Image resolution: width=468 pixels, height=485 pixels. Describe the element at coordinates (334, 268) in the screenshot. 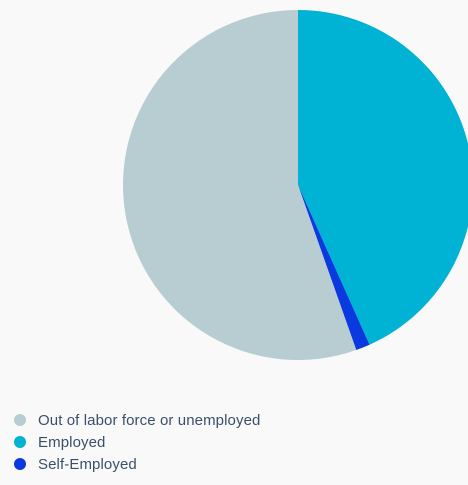

I see `pie-slice-self-employed` at that location.